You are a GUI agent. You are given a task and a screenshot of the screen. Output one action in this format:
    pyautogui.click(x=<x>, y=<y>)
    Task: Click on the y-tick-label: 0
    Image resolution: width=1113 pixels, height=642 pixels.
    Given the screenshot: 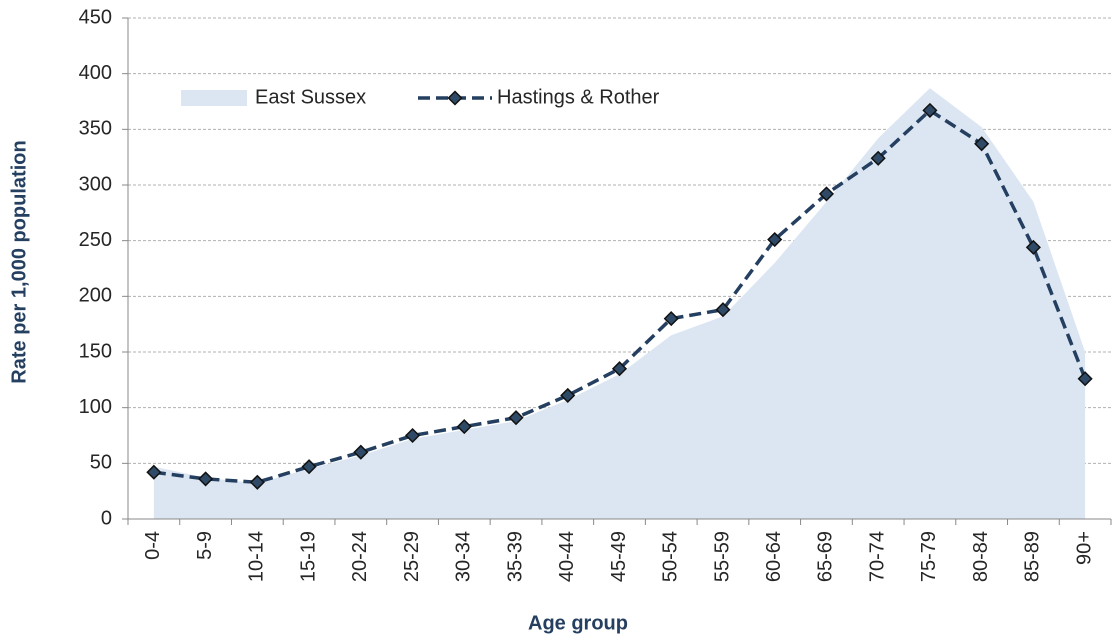 What is the action you would take?
    pyautogui.click(x=106, y=518)
    